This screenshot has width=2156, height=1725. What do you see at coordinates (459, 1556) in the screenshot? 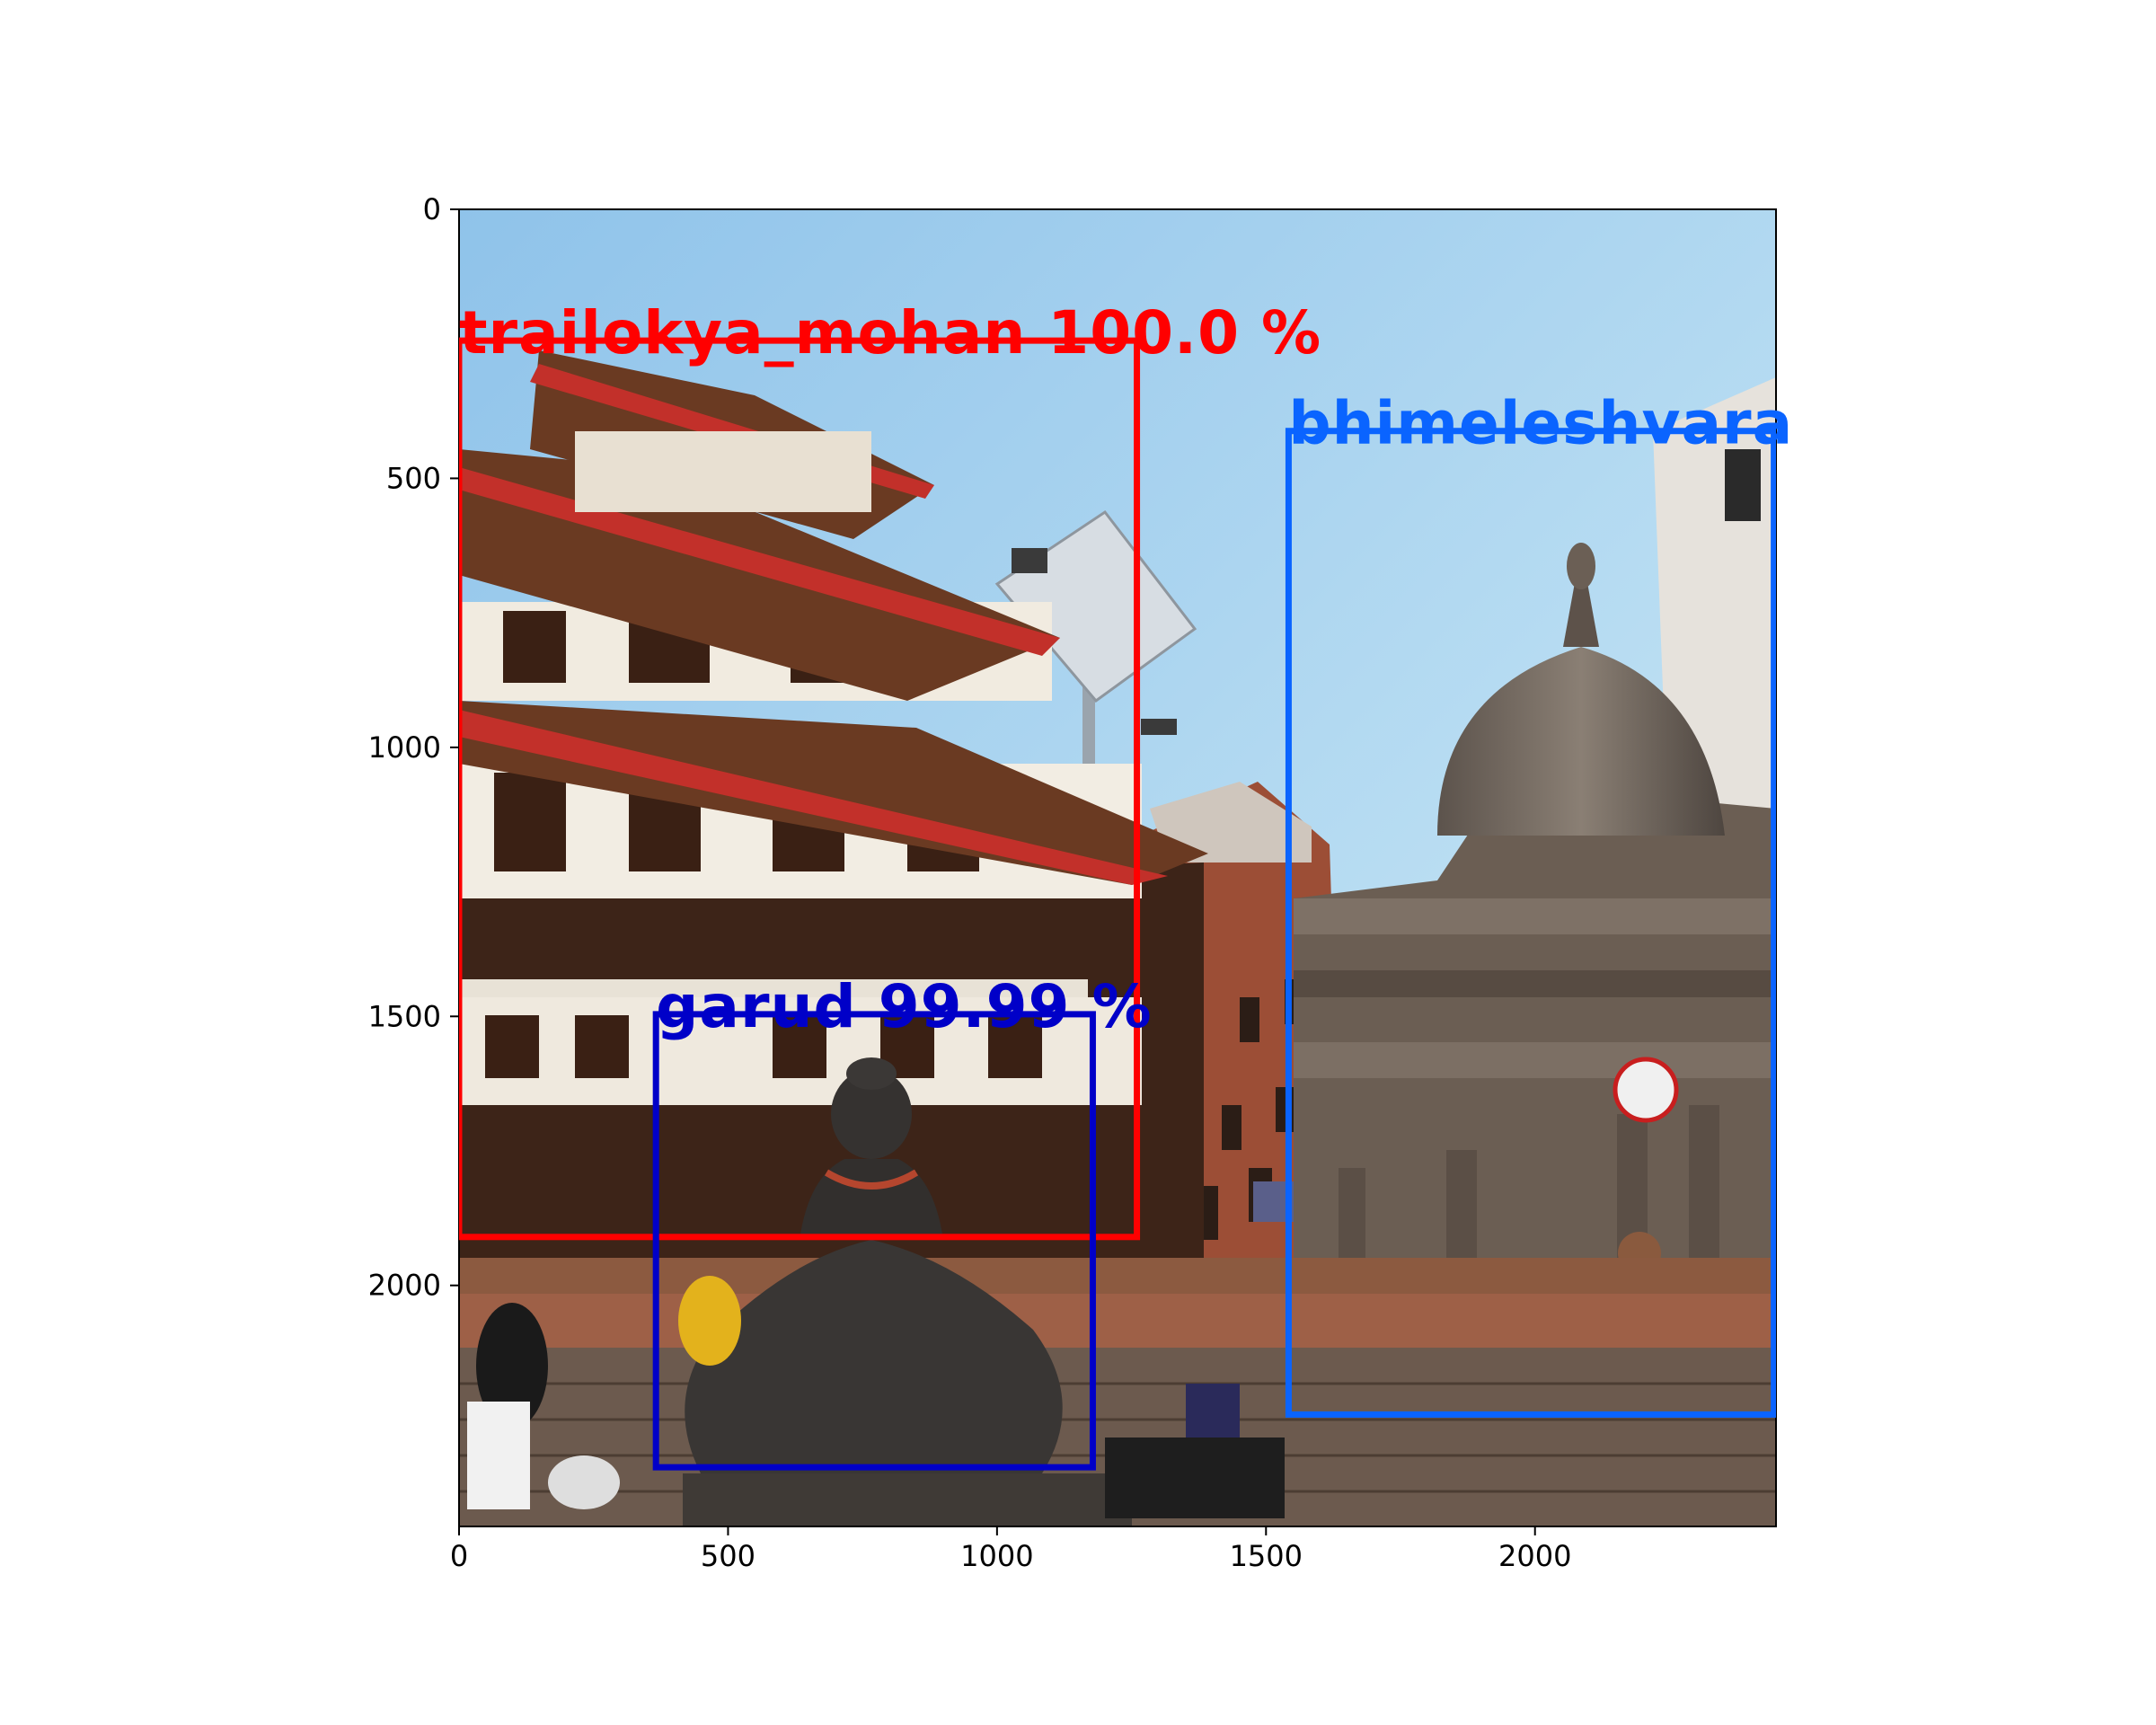
I see `x-tick-label: 0` at bounding box center [459, 1556].